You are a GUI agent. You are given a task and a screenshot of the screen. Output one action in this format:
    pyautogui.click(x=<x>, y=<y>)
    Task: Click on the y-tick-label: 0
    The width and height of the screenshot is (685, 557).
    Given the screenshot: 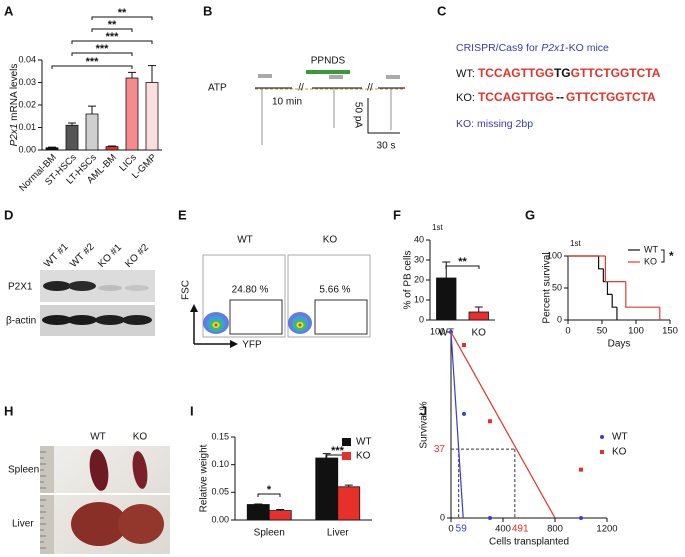 What is the action you would take?
    pyautogui.click(x=442, y=517)
    